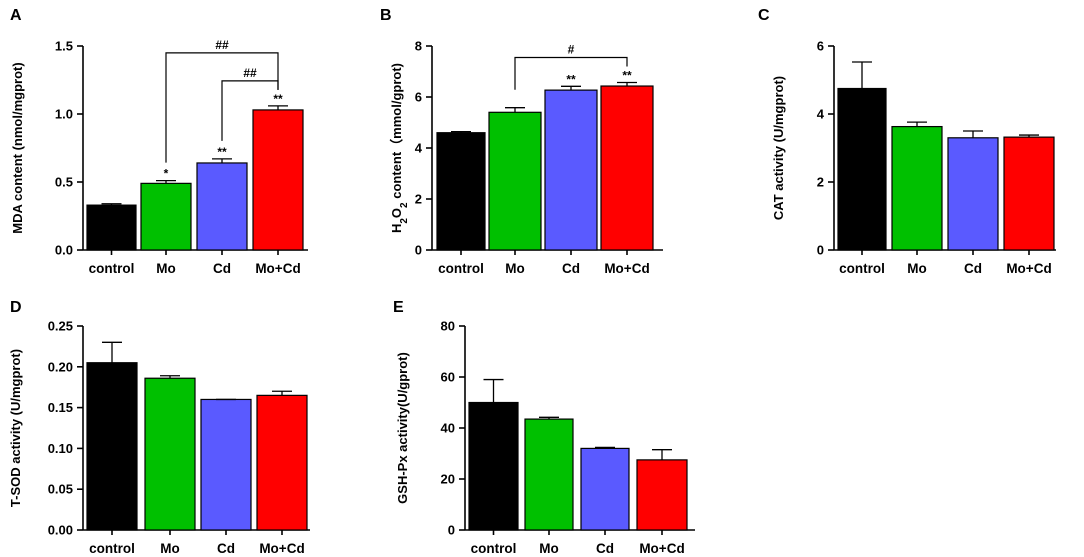 Image resolution: width=1084 pixels, height=557 pixels. Describe the element at coordinates (166, 174) in the screenshot. I see `significance-label: *` at that location.